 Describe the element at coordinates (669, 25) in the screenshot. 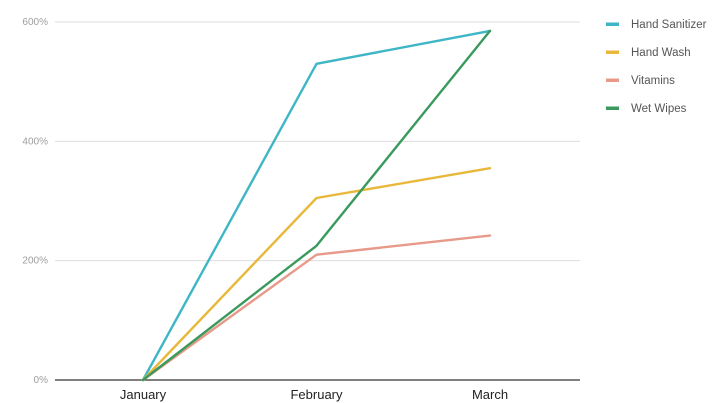

I see `legend-label: Hand Sanitizer` at that location.